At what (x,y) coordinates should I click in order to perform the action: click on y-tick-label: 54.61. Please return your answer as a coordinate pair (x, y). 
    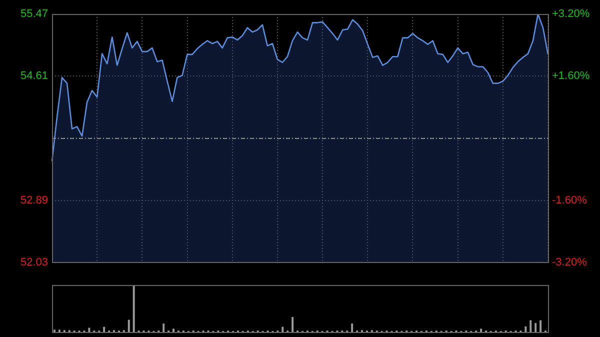
    Looking at the image, I should click on (34, 76).